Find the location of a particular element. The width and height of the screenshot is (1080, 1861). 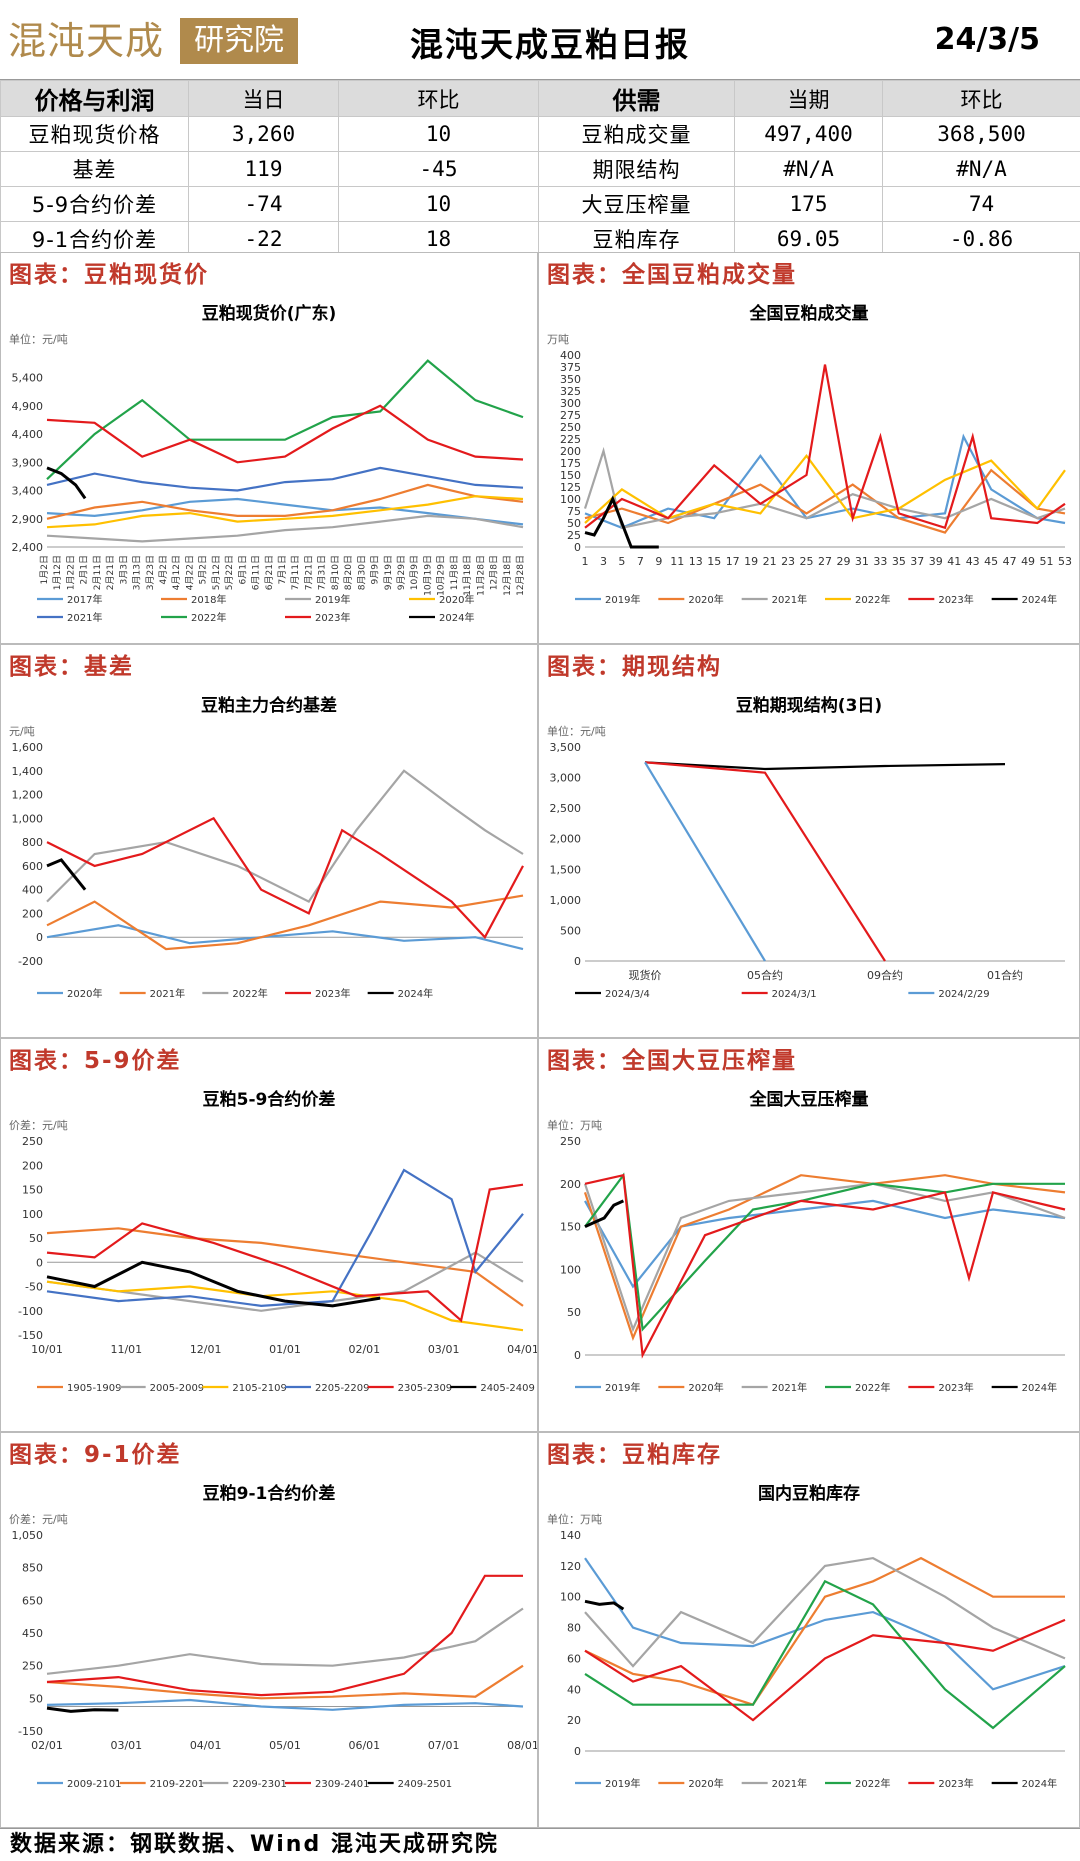

x-tick-label: 5月12日 is located at coordinates (216, 572).